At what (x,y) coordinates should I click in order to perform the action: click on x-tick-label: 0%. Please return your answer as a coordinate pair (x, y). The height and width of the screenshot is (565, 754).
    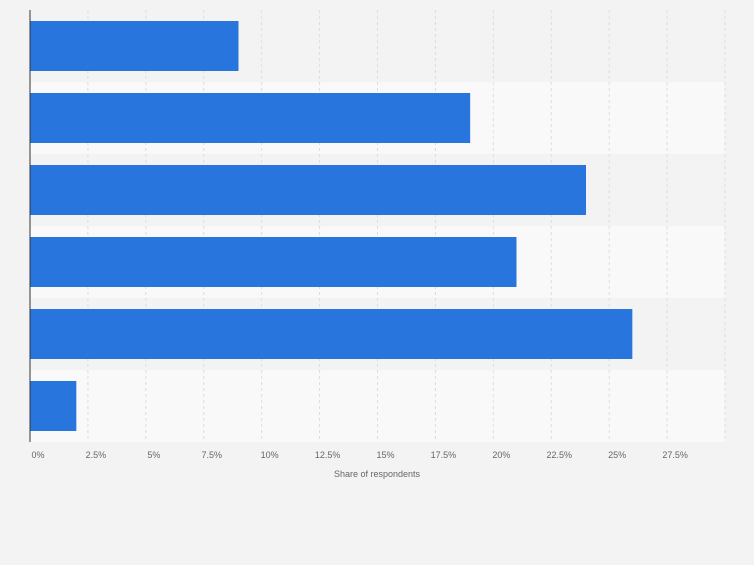
    Looking at the image, I should click on (37, 455).